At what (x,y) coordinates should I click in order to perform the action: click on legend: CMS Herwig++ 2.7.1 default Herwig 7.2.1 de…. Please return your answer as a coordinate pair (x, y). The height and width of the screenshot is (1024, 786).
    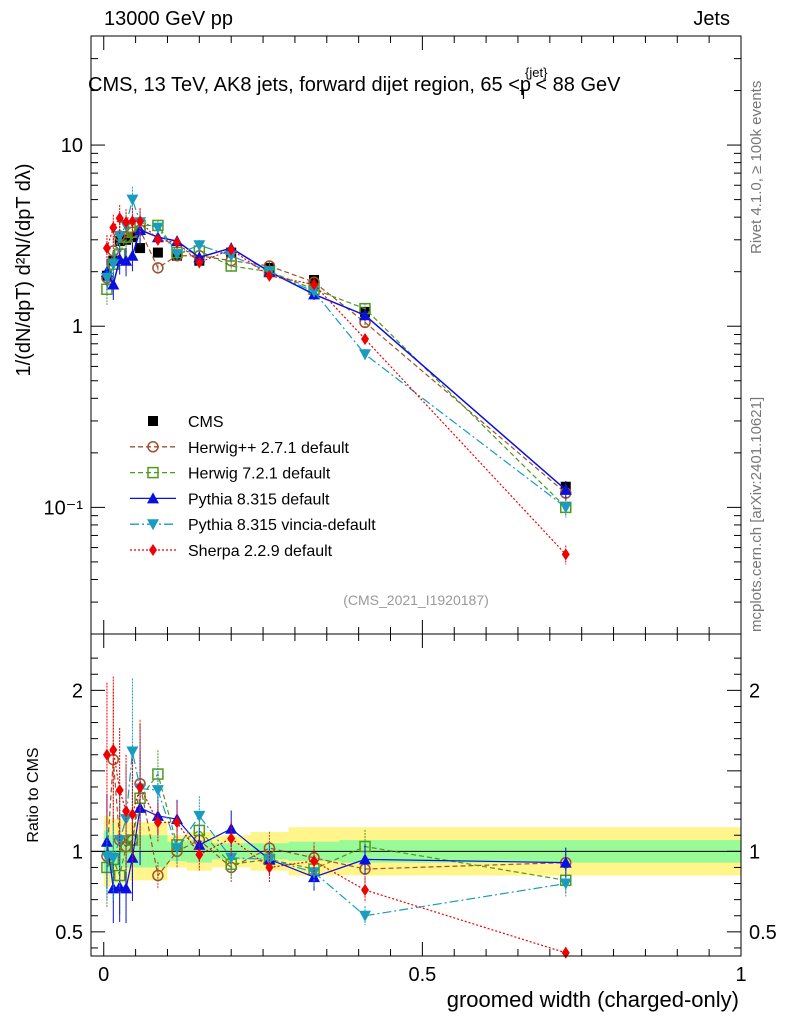
    Looking at the image, I should click on (253, 487).